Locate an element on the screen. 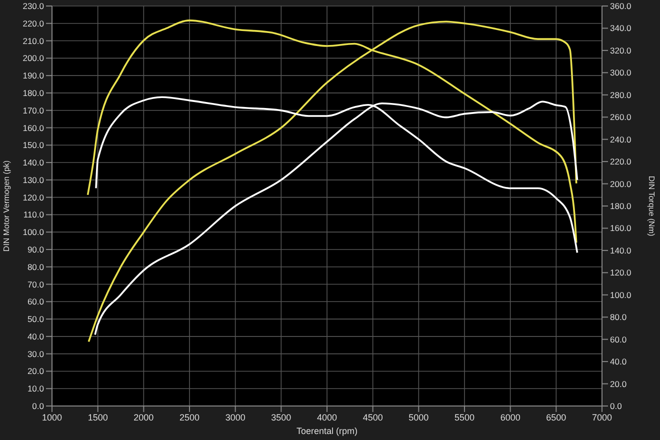 This screenshot has height=440, width=660. y-tick-label: 0.0 is located at coordinates (38, 406).